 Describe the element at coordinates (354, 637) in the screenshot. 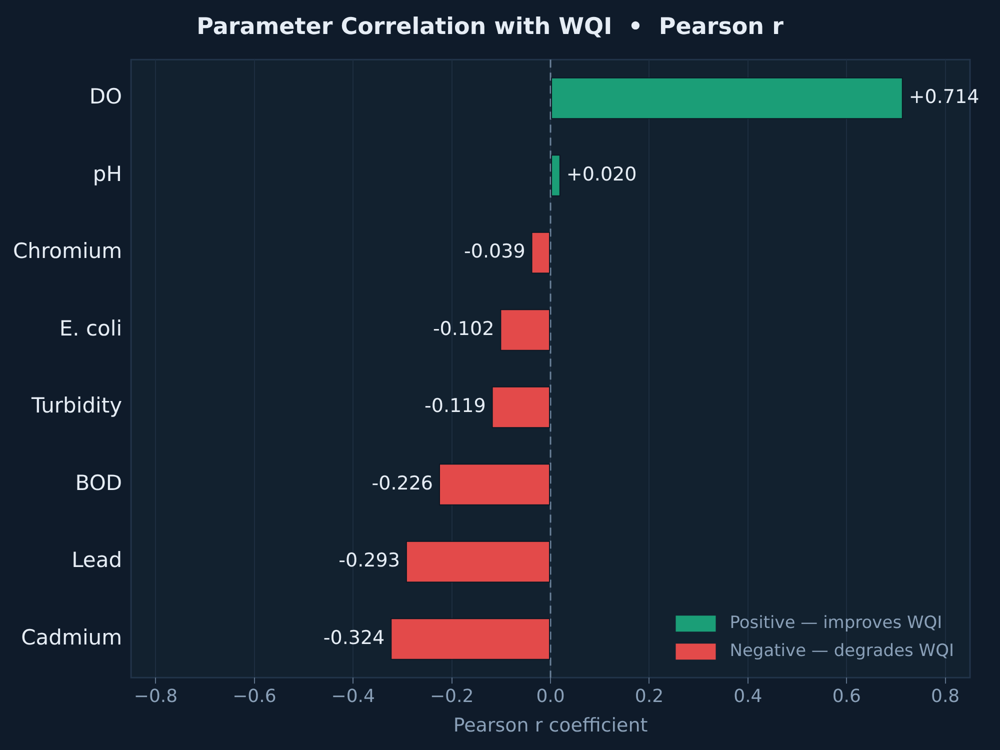

I see `data-label: -0.324` at that location.